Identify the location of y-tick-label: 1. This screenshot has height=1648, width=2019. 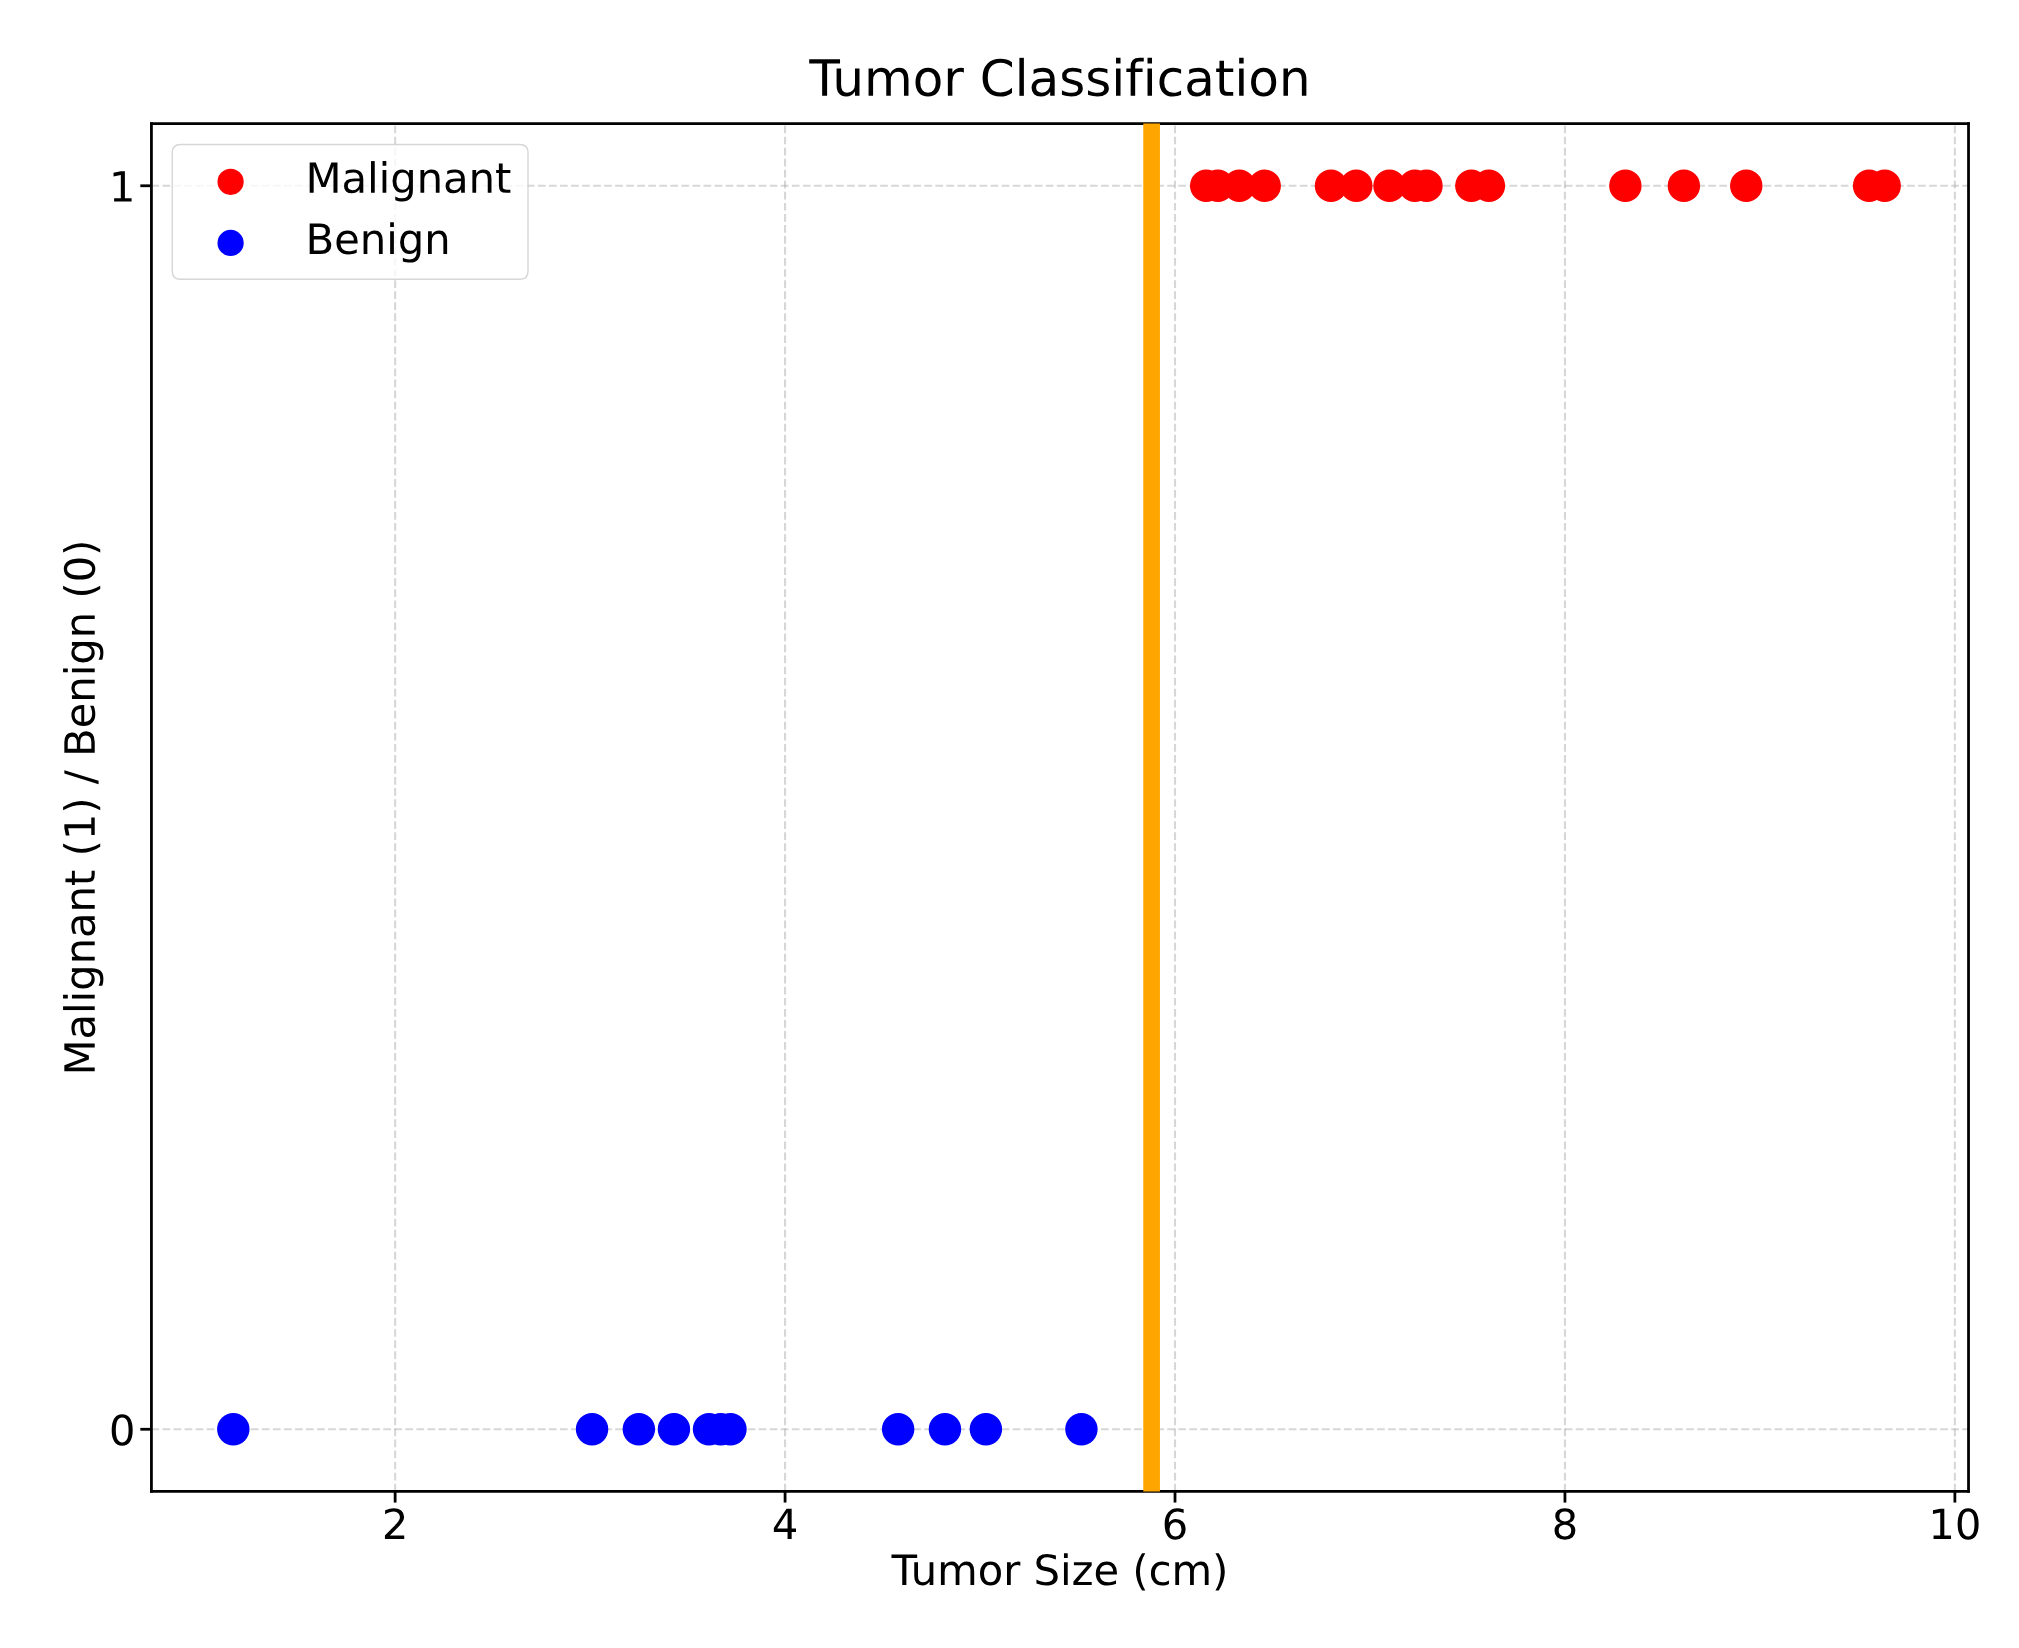
(122, 186).